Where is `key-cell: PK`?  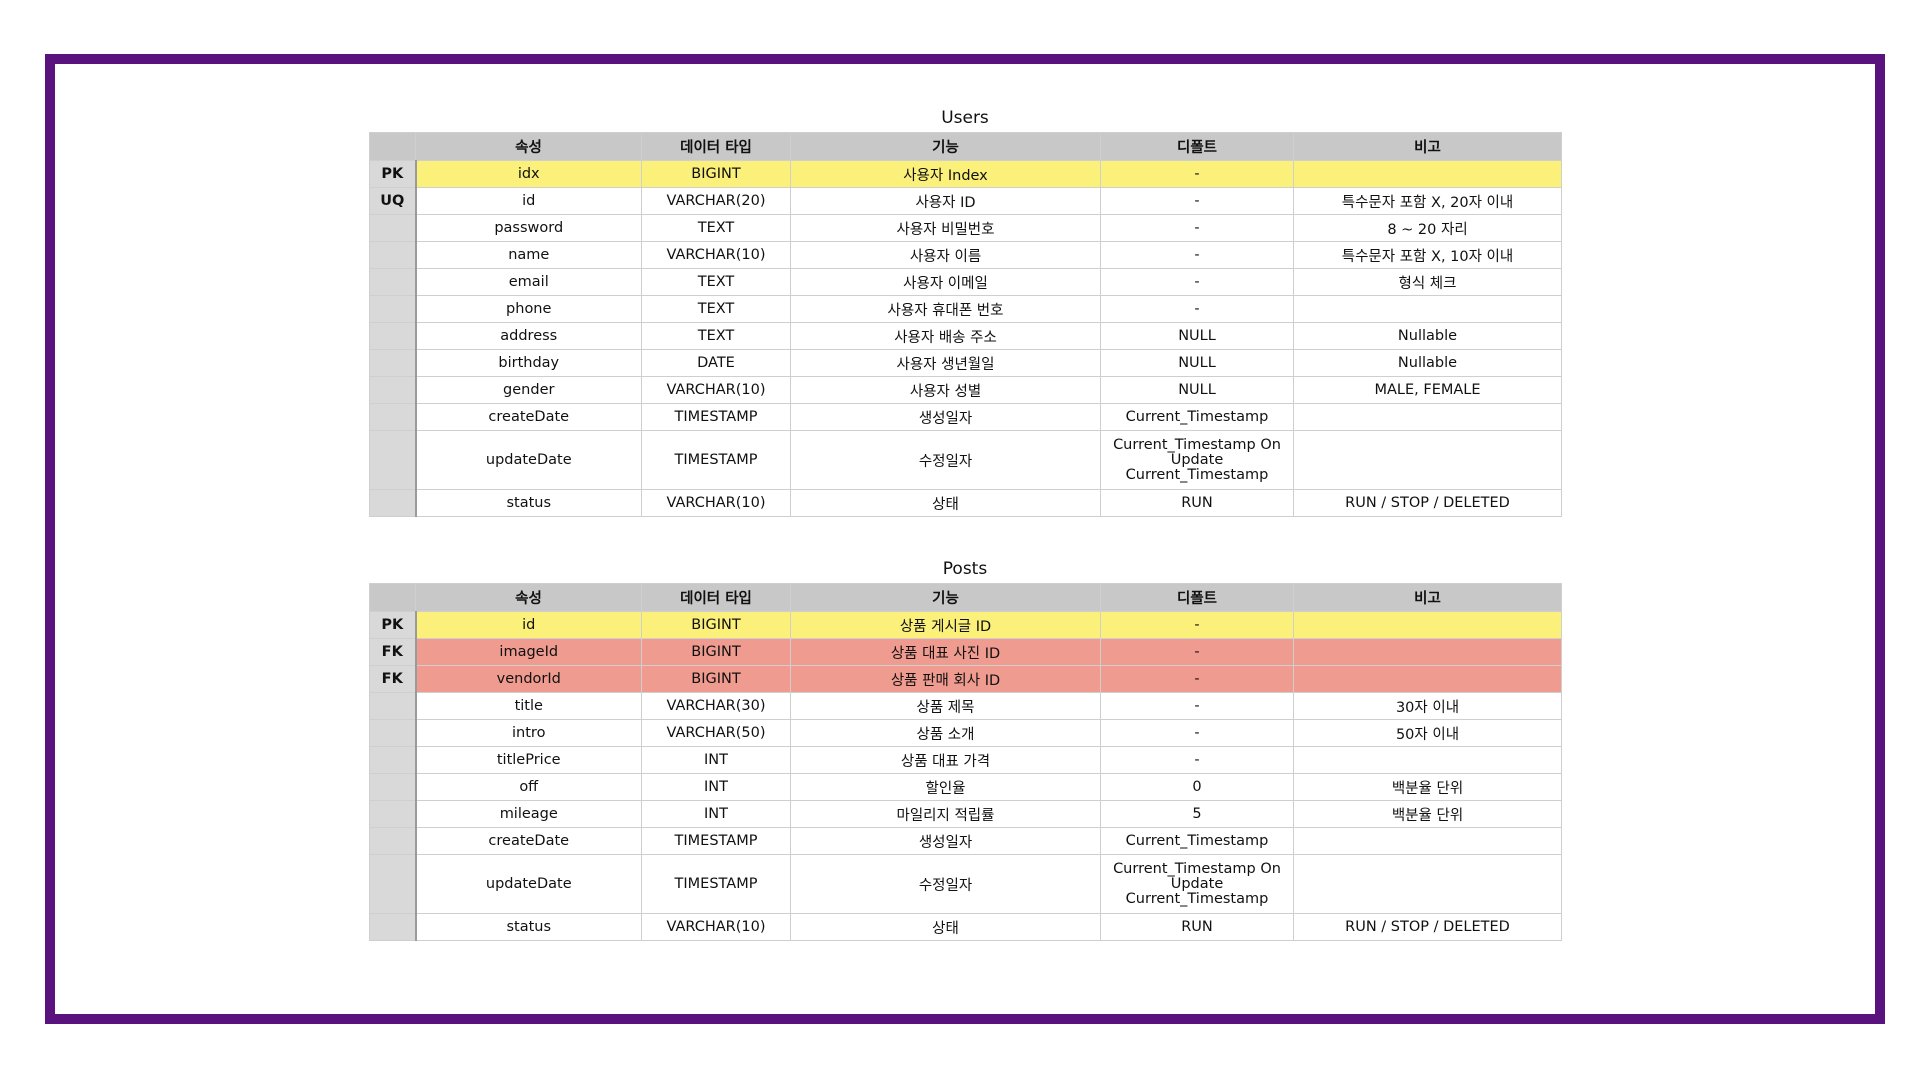
key-cell: PK is located at coordinates (393, 625).